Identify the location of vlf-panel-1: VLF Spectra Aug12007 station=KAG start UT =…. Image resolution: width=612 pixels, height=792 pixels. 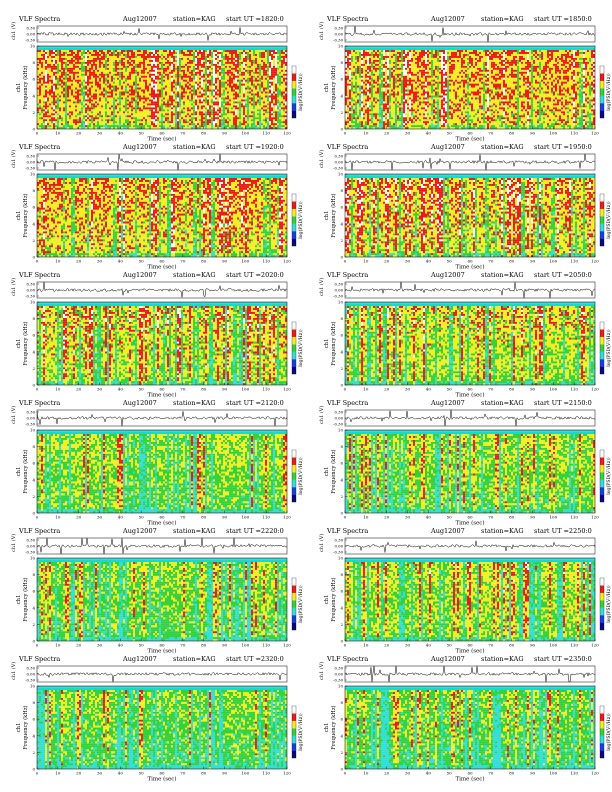
(462, 79).